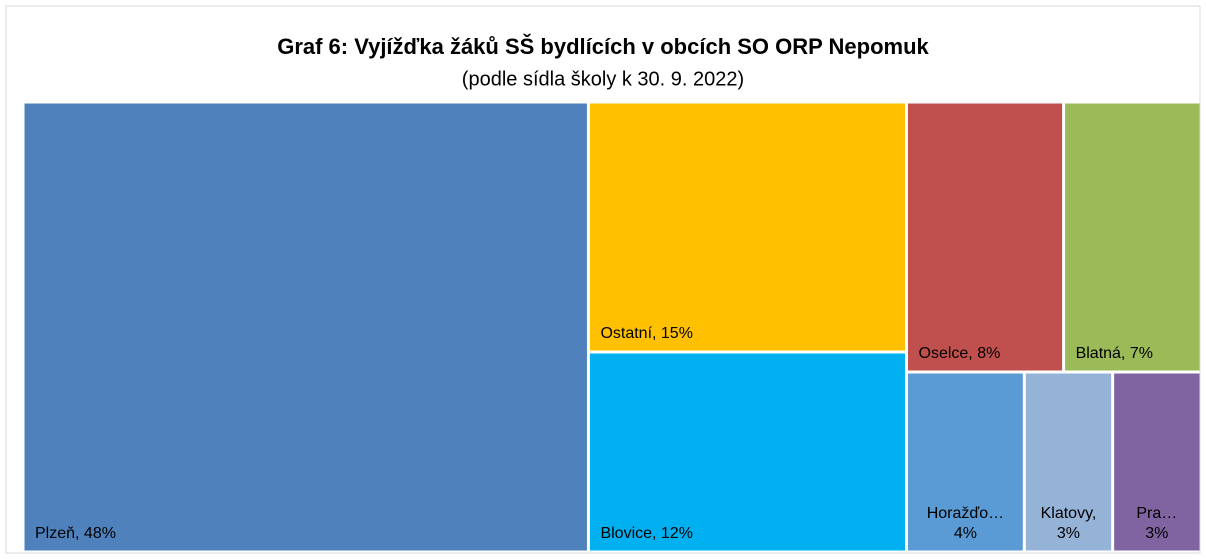 Image resolution: width=1206 pixels, height=559 pixels. What do you see at coordinates (603, 79) in the screenshot?
I see `chart-subtitle: (podle sídla školy k 30. 9. 2022)` at bounding box center [603, 79].